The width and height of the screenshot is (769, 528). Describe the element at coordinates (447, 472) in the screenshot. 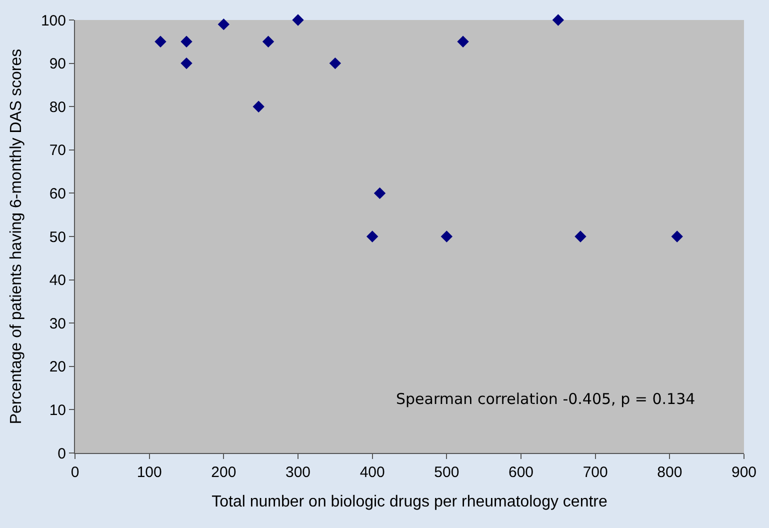

I see `x-tick-label: 500` at that location.